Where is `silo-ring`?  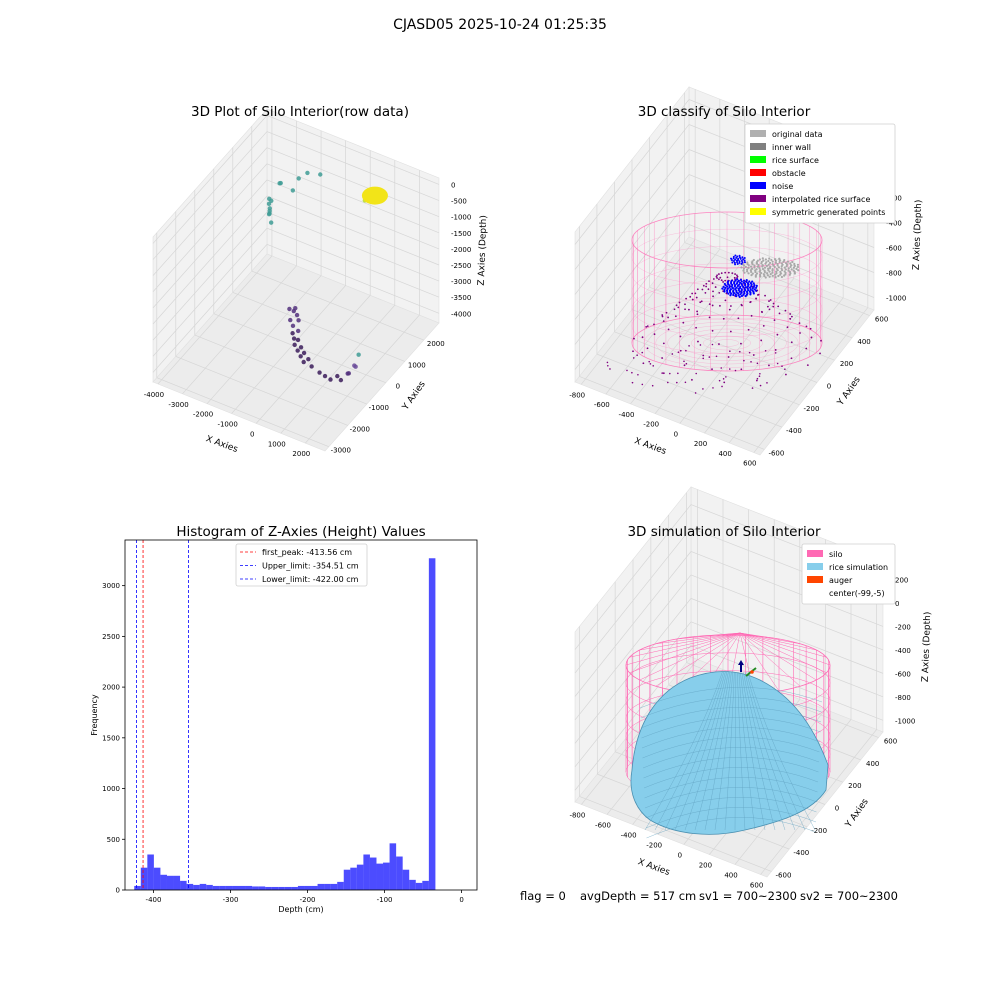
silo-ring is located at coordinates (727, 291).